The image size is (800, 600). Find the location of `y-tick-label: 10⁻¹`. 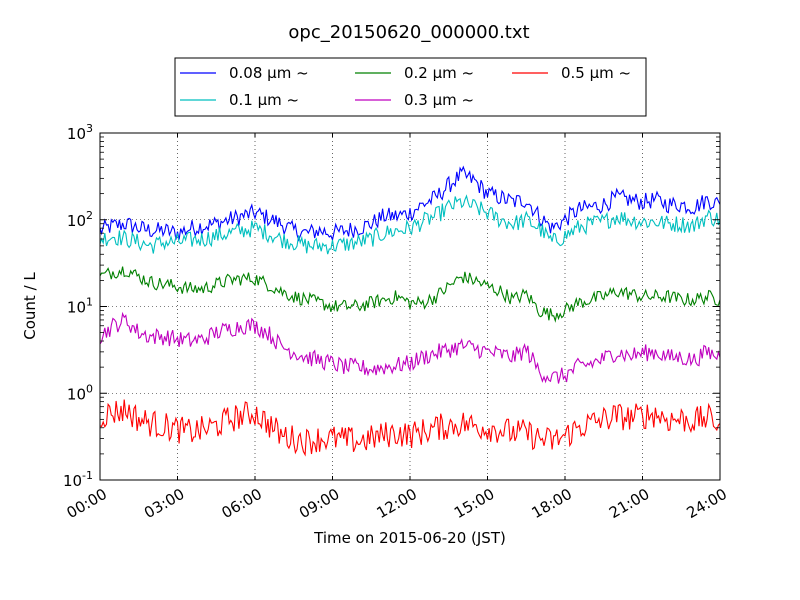

y-tick-label: 10⁻¹ is located at coordinates (78, 479).